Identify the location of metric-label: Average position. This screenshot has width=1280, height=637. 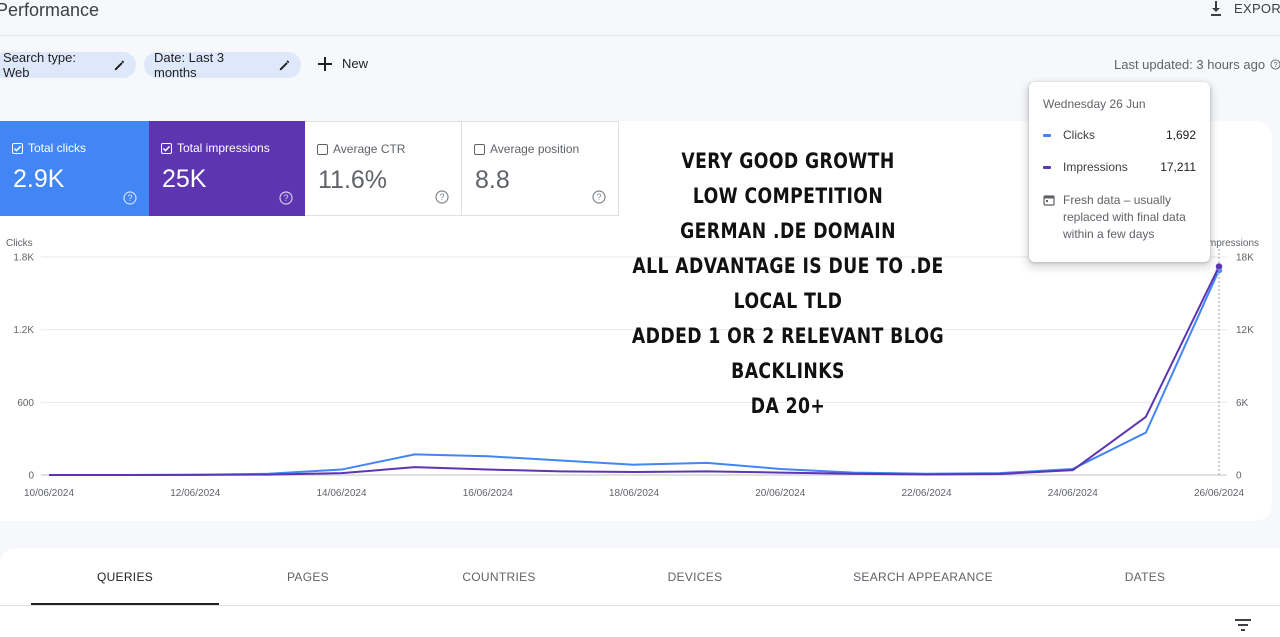
(535, 149).